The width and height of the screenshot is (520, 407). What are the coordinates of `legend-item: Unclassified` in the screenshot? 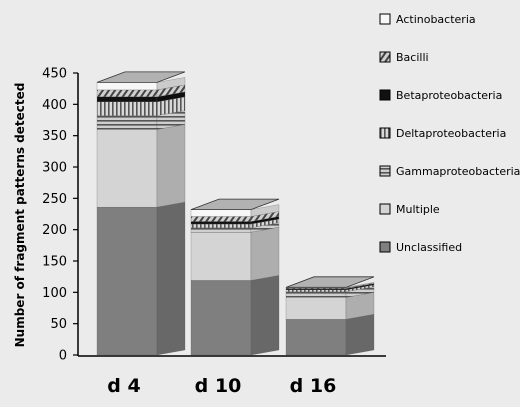 It's located at (420, 247).